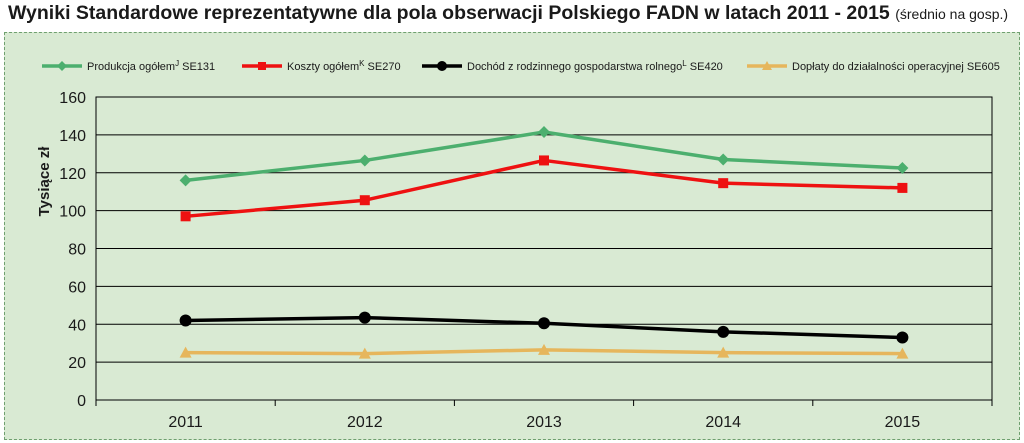 This screenshot has width=1024, height=443. Describe the element at coordinates (197, 67) in the screenshot. I see `legend-code: SE131` at that location.